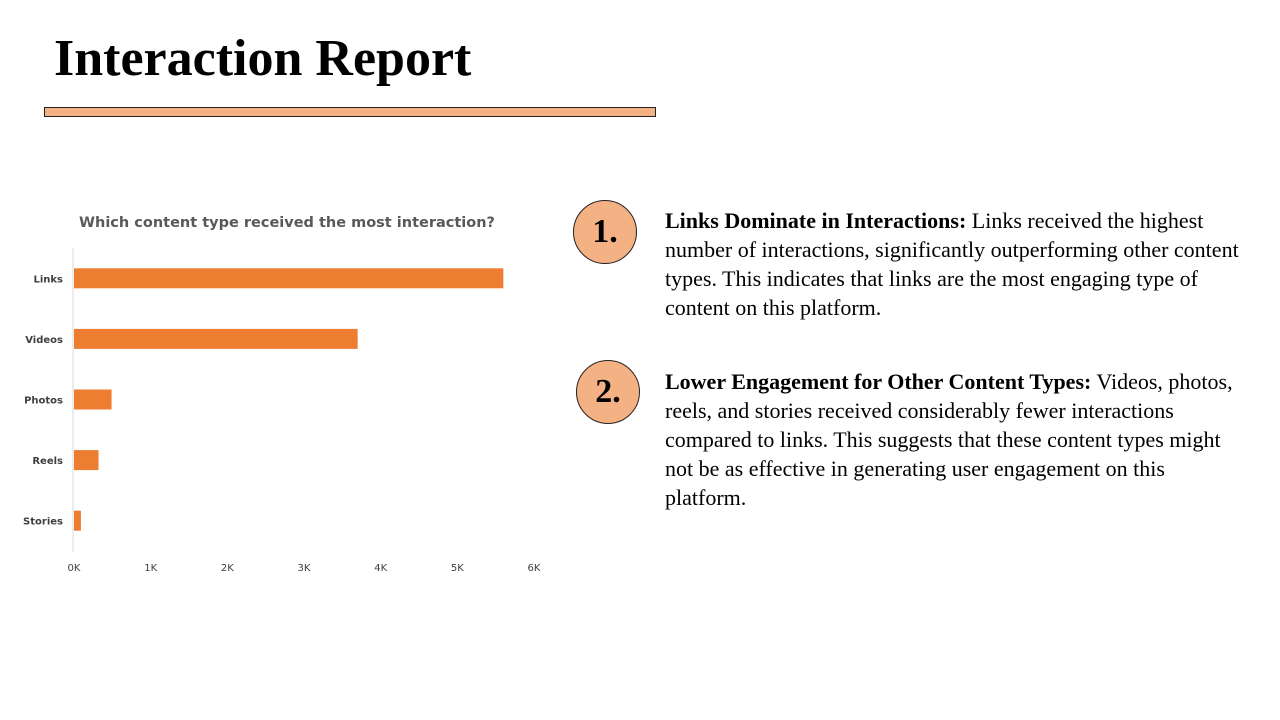  I want to click on x-tick-label: 1K, so click(150, 568).